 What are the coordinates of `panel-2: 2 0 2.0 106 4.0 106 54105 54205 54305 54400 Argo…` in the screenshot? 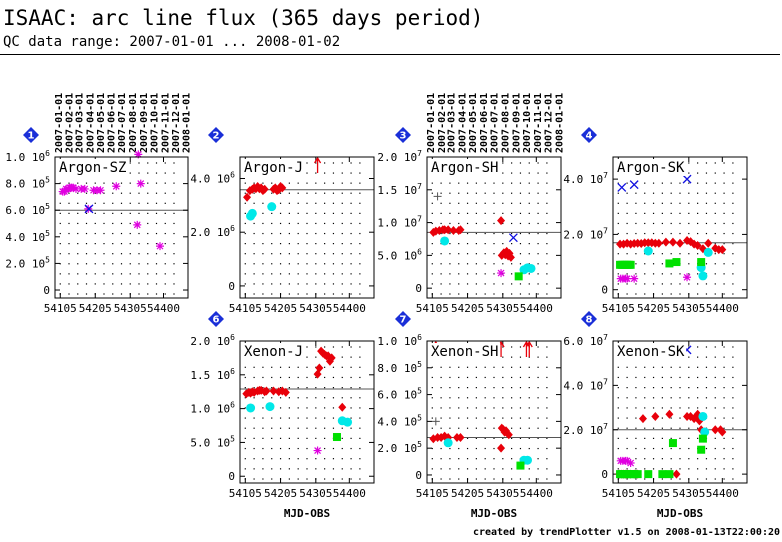 It's located at (282, 221).